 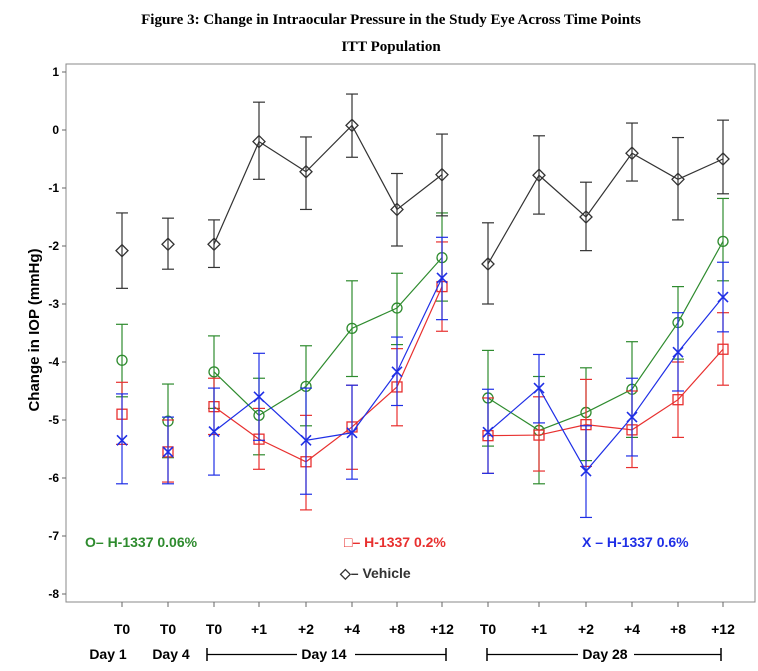 I want to click on y-tick-label: -4, so click(x=53, y=362).